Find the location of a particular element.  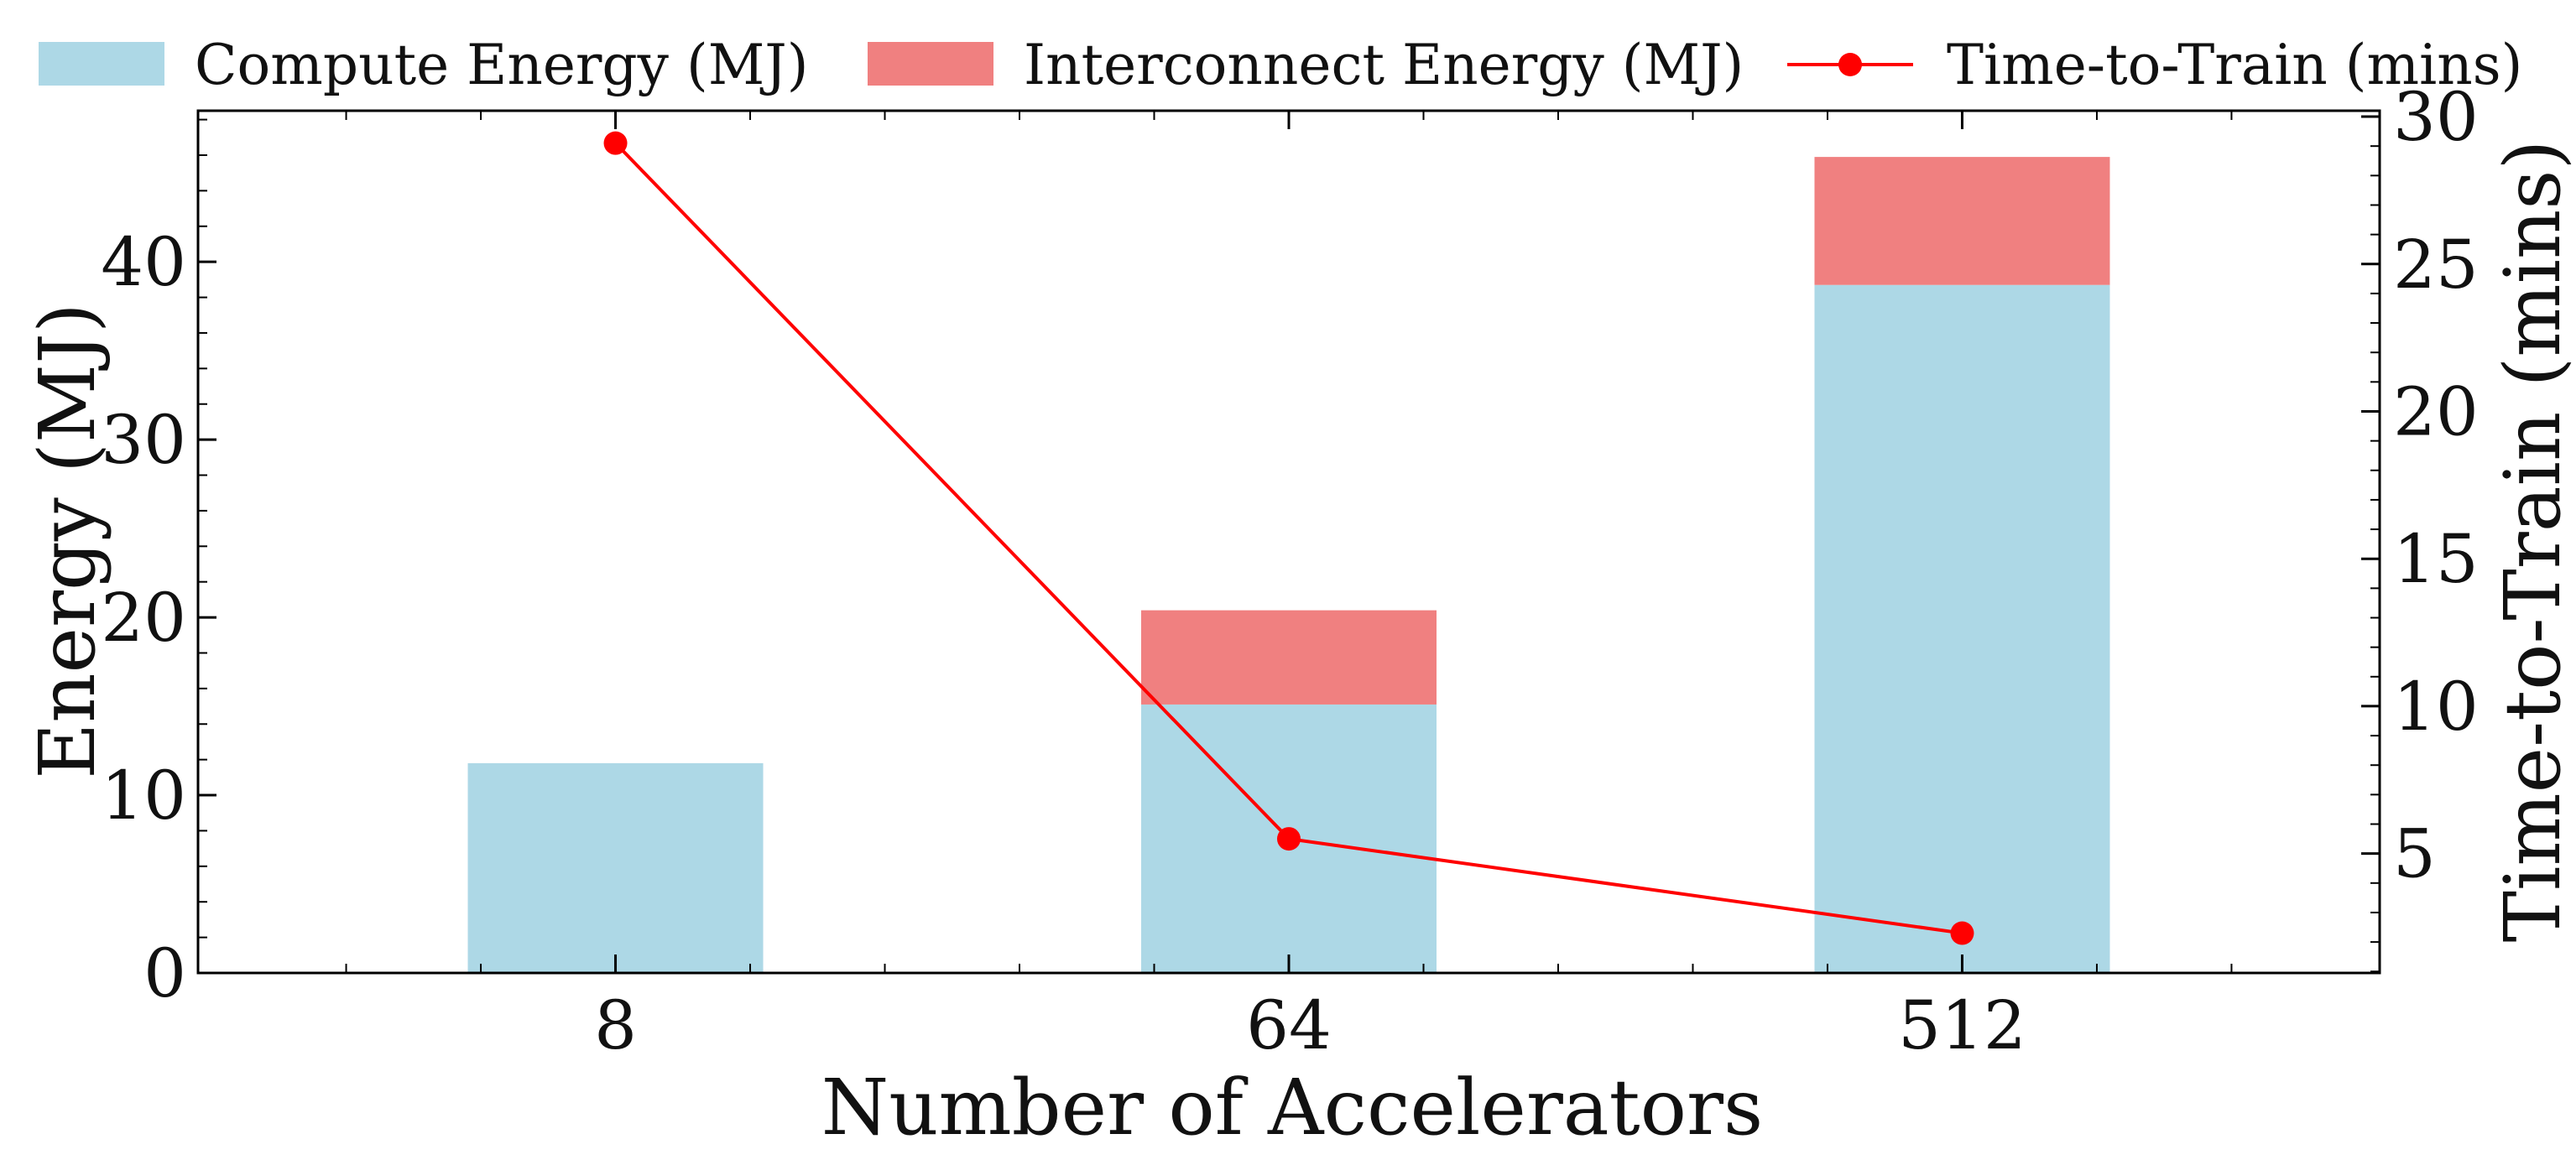

x-axis-label: Number of Accelerators is located at coordinates (1292, 1107).